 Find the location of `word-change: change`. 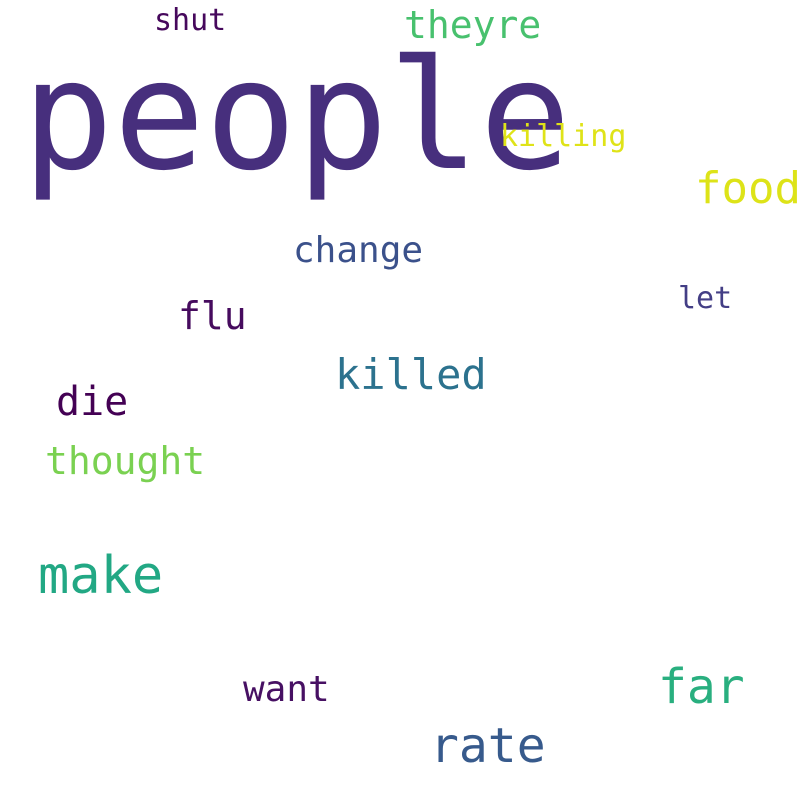

word-change: change is located at coordinates (358, 250).